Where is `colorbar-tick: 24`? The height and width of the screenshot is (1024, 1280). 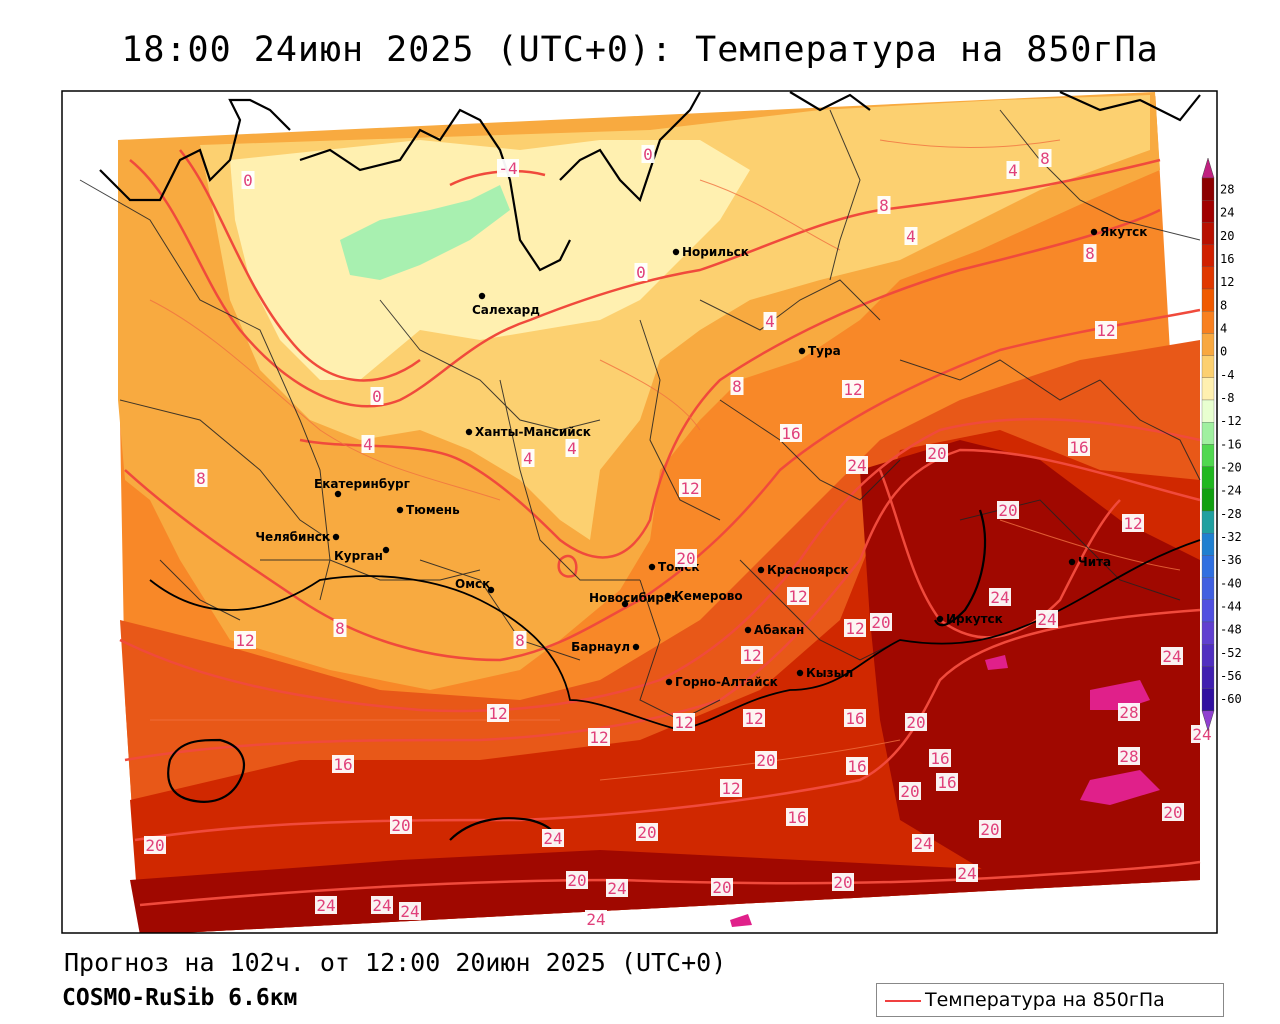 colorbar-tick: 24 is located at coordinates (1227, 213).